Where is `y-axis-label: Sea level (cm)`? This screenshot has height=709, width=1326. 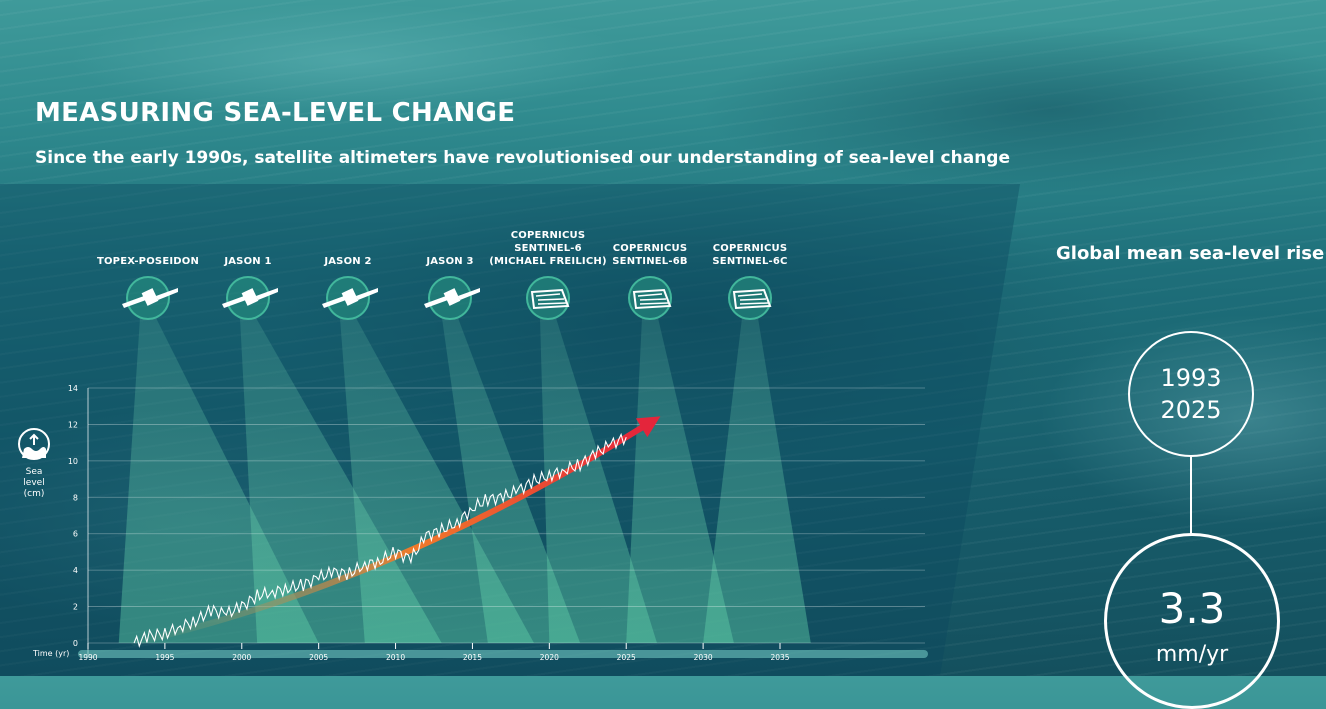
y-axis-label: Sea level (cm) is located at coordinates (34, 483).